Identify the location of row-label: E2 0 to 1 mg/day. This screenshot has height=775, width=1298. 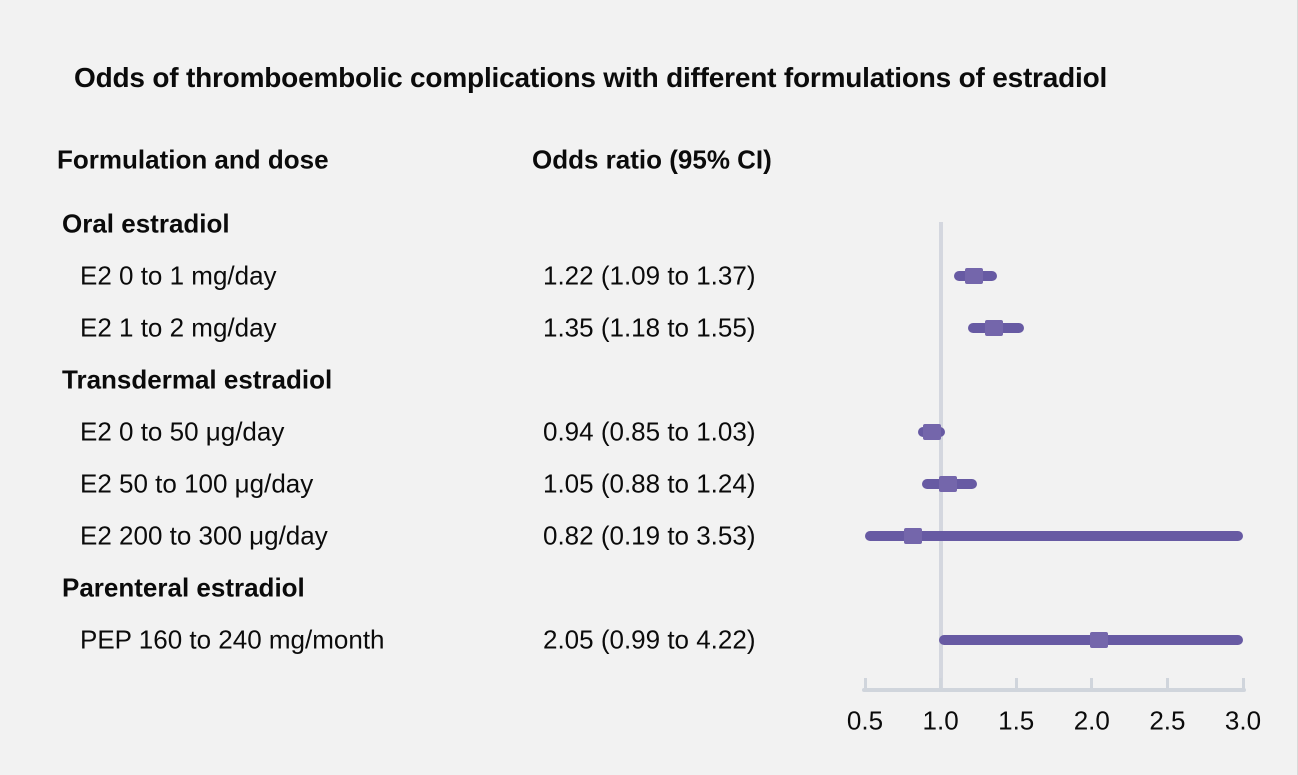
(178, 275).